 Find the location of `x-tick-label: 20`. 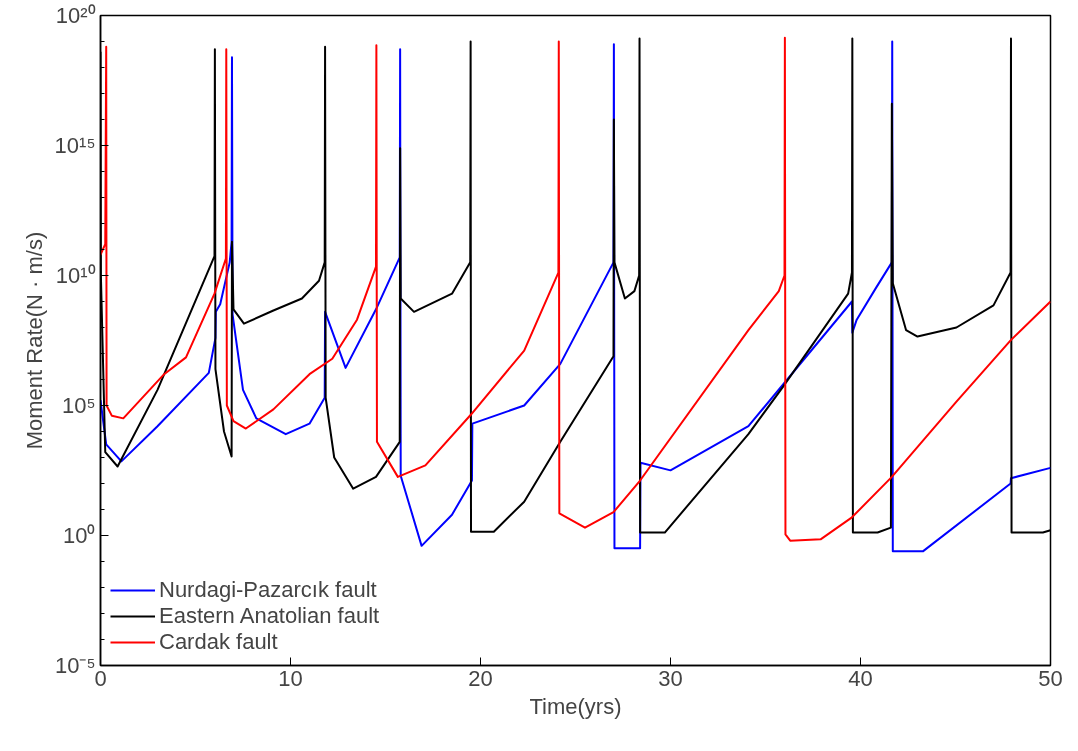

x-tick-label: 20 is located at coordinates (480, 678).